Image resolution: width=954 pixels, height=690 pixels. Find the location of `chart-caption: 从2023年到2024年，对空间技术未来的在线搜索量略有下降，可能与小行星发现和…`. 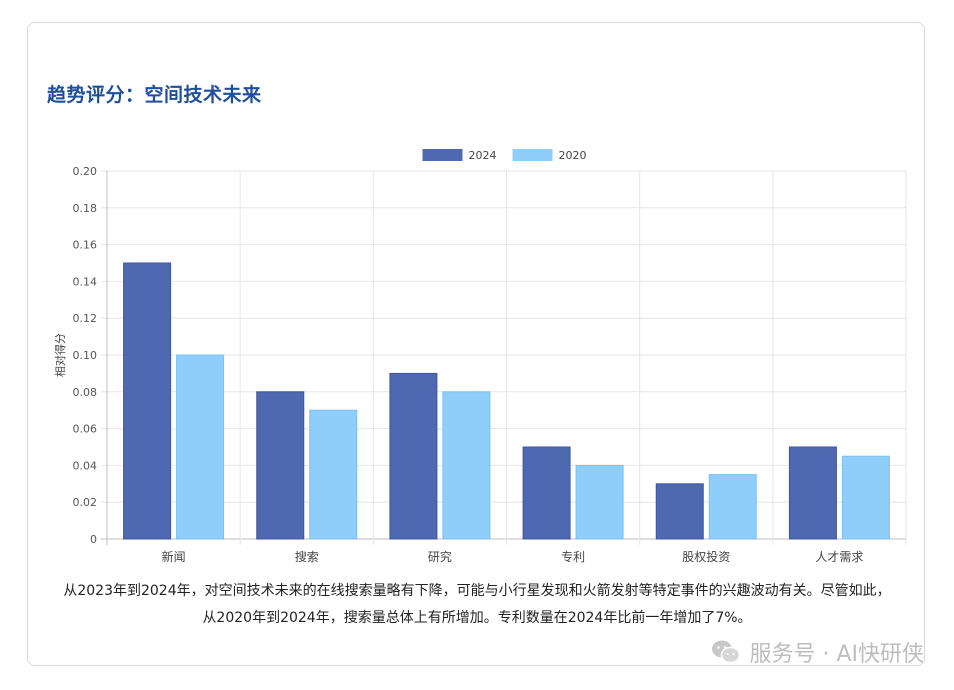

chart-caption: 从2023年到2024年，对空间技术未来的在线搜索量略有下降，可能与小行星发现和… is located at coordinates (477, 605).